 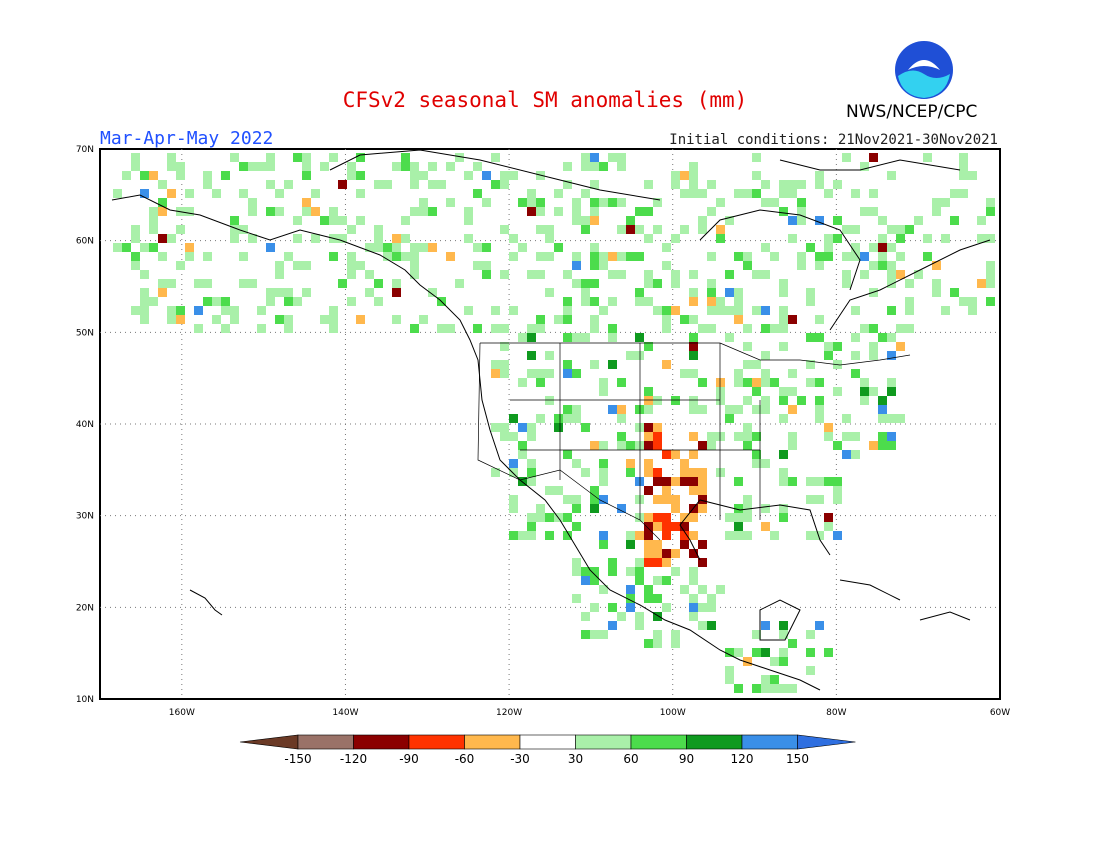 I want to click on colorbar-max-arrow, so click(x=826, y=742).